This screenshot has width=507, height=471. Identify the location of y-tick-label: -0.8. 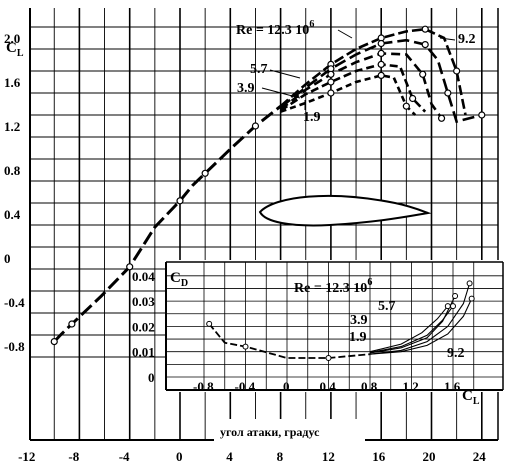
(14, 346).